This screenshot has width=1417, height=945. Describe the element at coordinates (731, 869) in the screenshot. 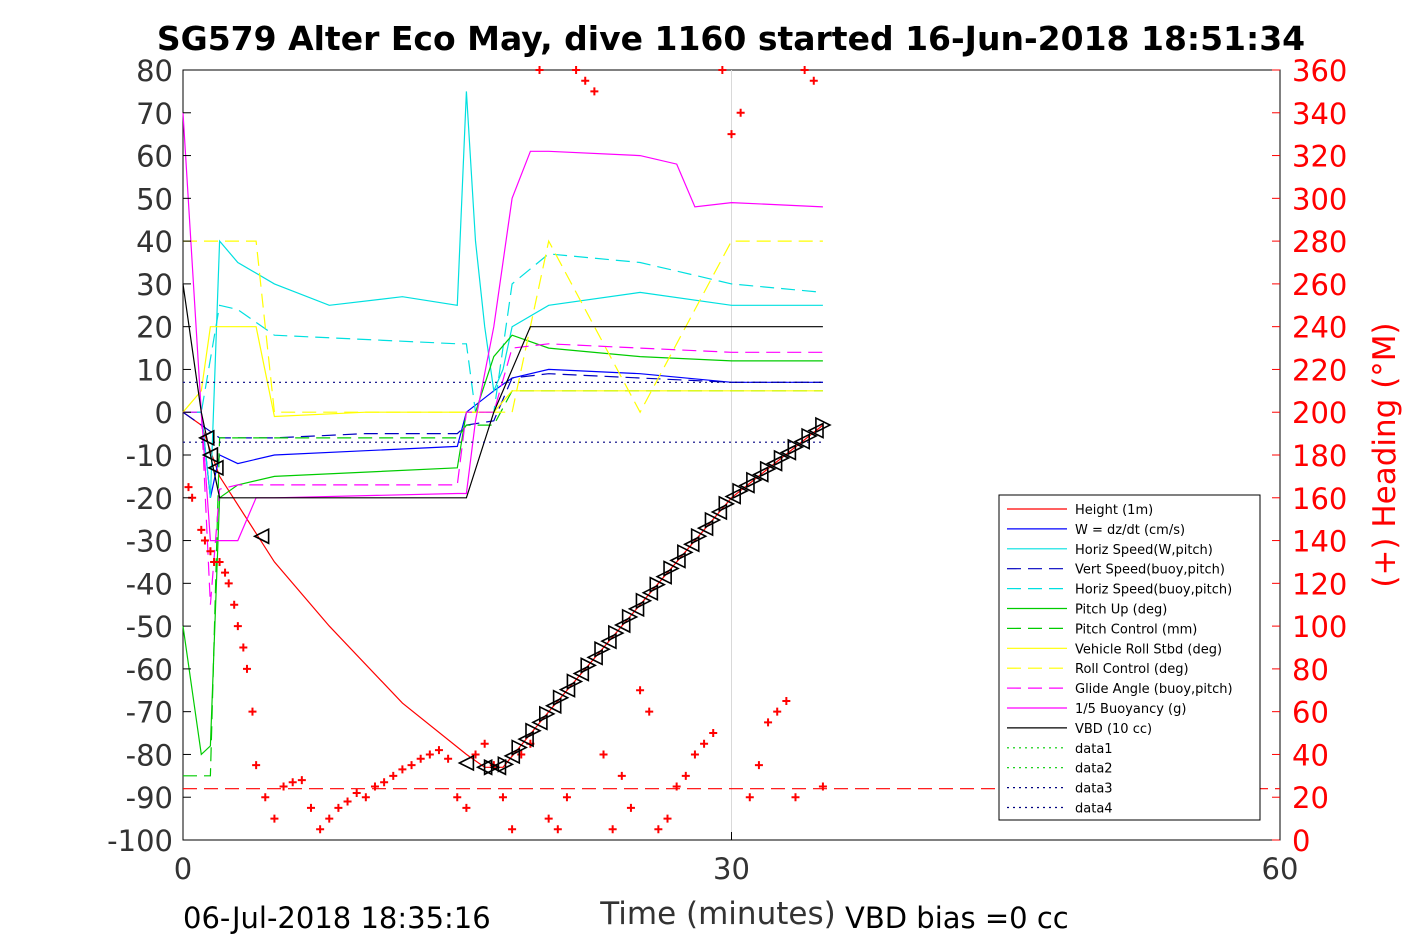

I see `x-tick-label: 30` at that location.